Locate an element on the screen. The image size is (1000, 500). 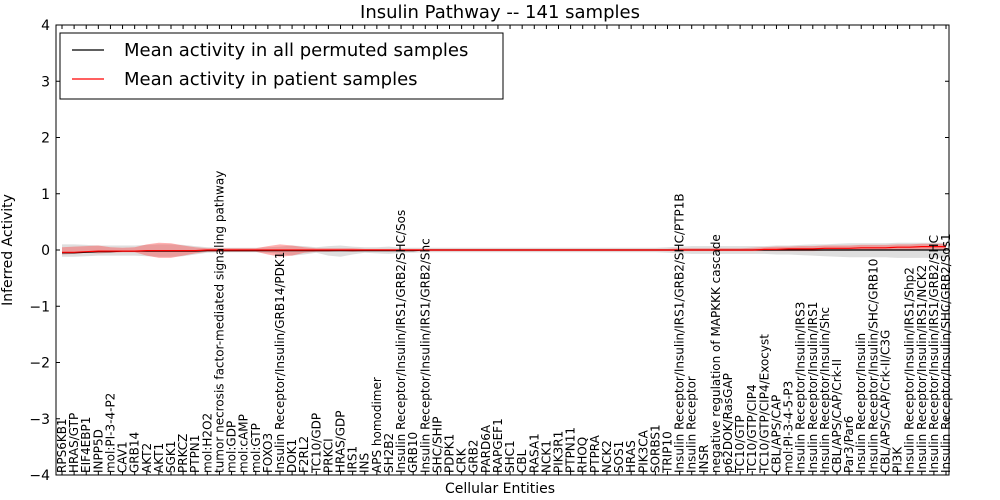
x-tick-label: PTPN1 is located at coordinates (195, 454).